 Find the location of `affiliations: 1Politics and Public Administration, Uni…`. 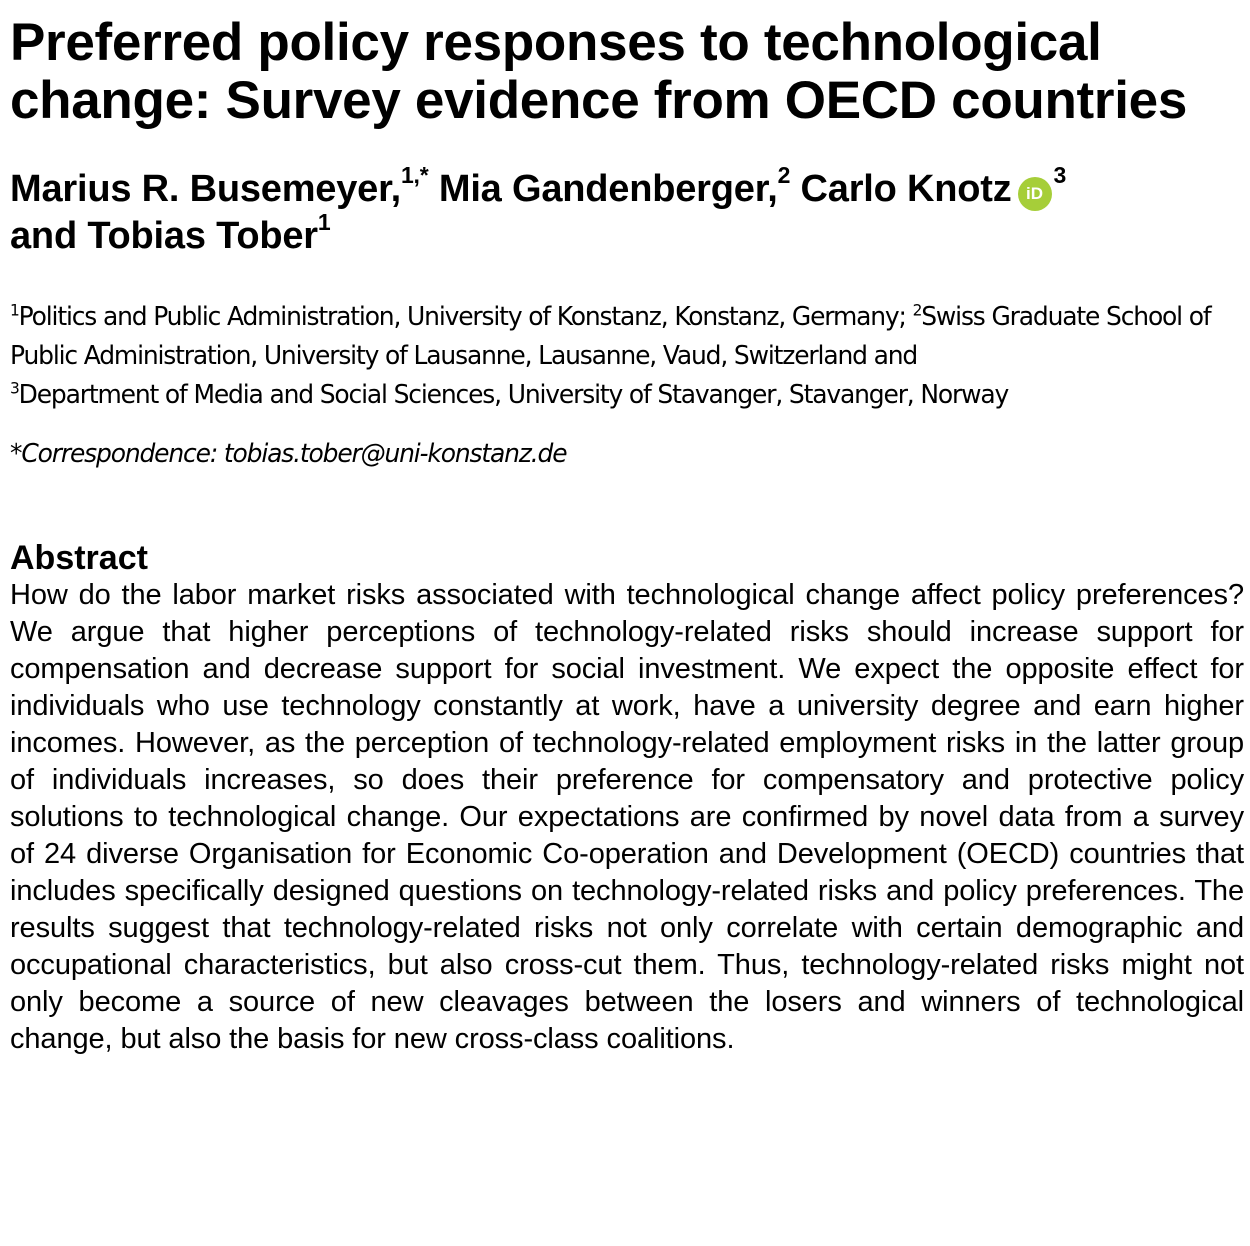

affiliations: 1Politics and Public Administration, Uni… is located at coordinates (627, 356).